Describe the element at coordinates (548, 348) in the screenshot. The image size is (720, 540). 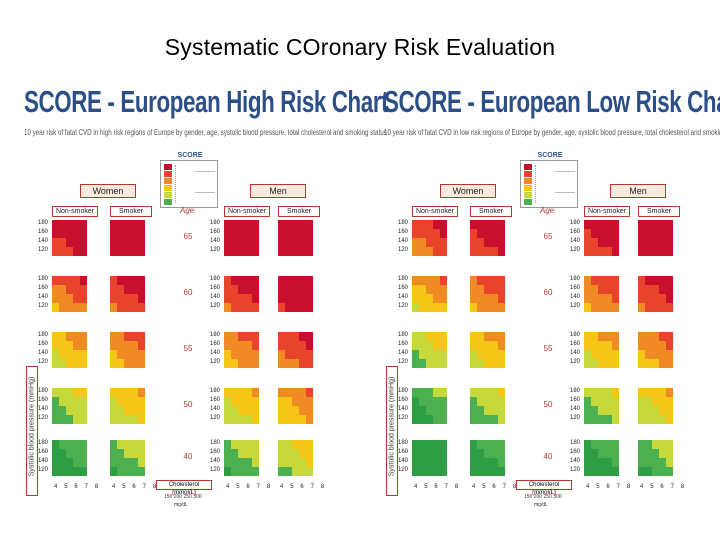
I see `age-value: 55` at that location.